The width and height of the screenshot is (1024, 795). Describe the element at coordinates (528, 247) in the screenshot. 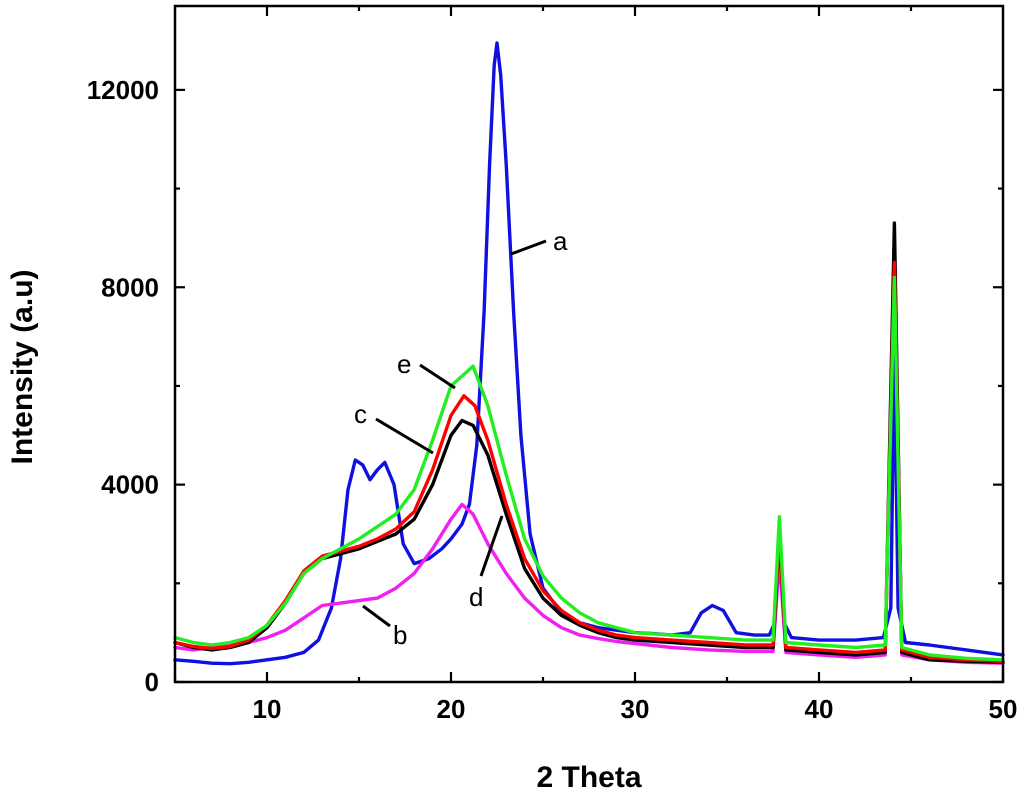

I see `label-a-leader` at that location.